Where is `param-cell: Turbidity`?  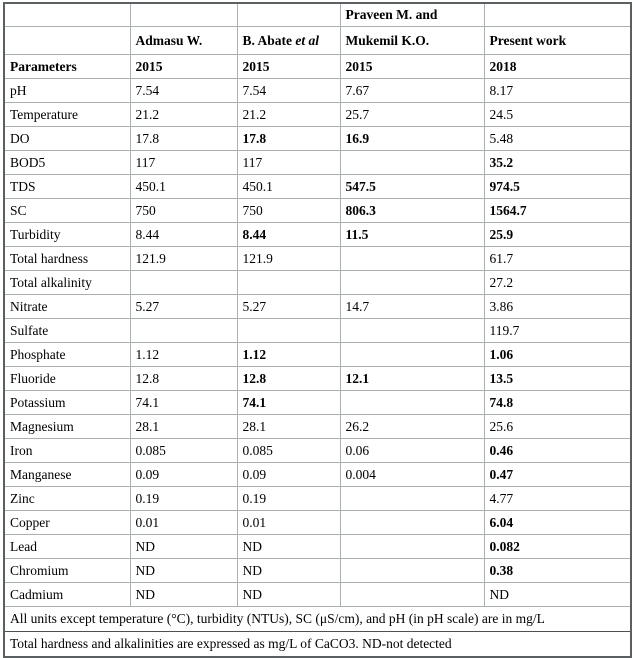 param-cell: Turbidity is located at coordinates (67, 234).